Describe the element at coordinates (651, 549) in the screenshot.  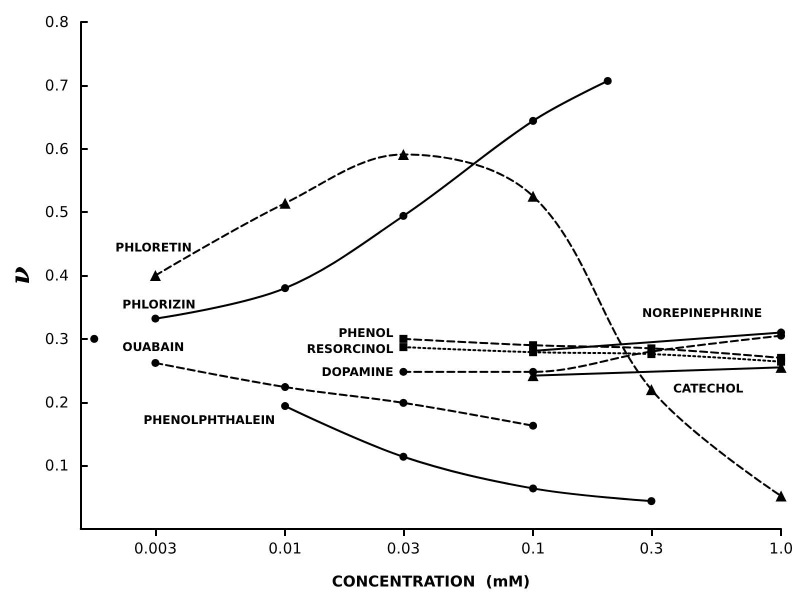
I see `x-tick-label: 0.3` at that location.